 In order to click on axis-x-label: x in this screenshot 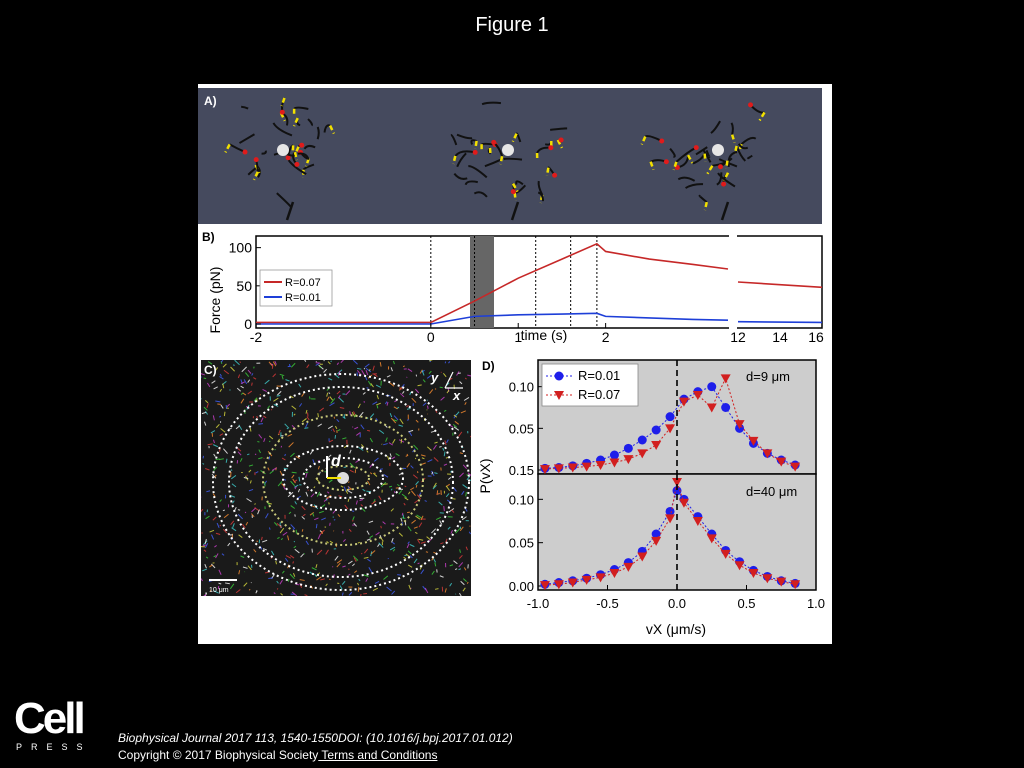, I will do `click(456, 395)`.